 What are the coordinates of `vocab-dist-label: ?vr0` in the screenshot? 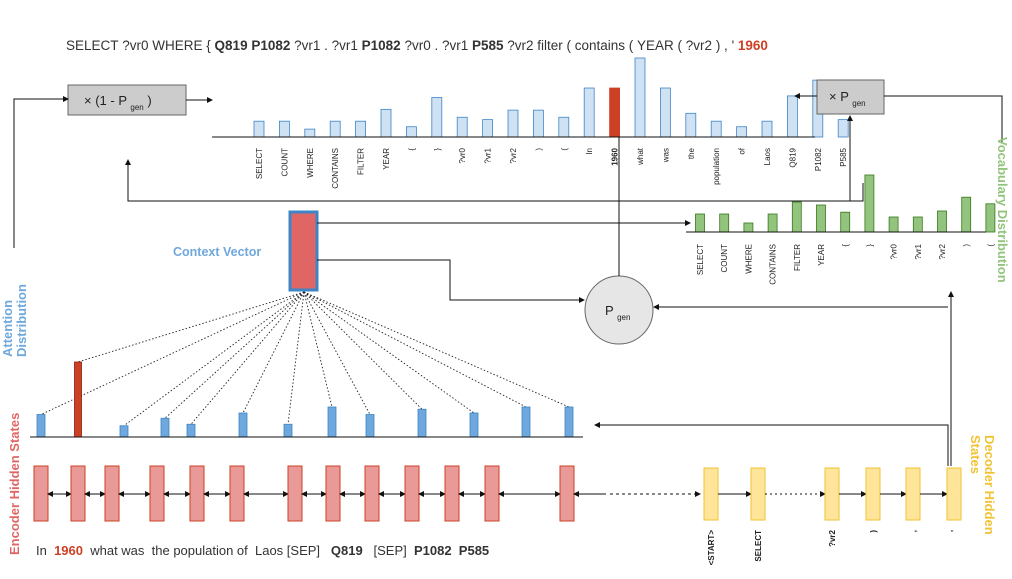 It's located at (894, 251).